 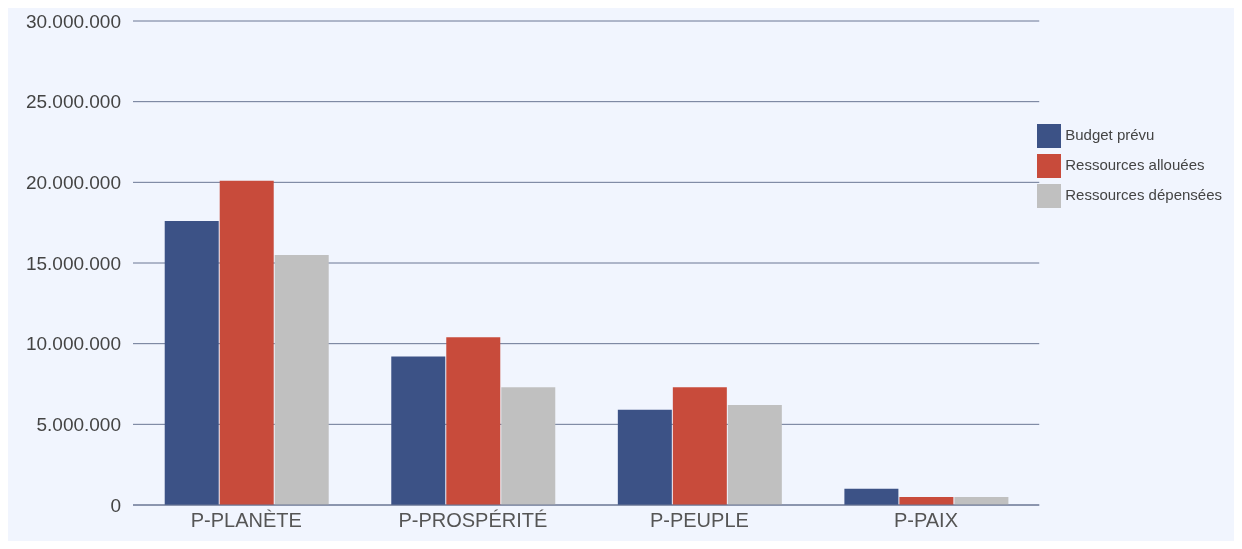 What do you see at coordinates (78, 425) in the screenshot?
I see `y-tick-label: 5.000.000` at bounding box center [78, 425].